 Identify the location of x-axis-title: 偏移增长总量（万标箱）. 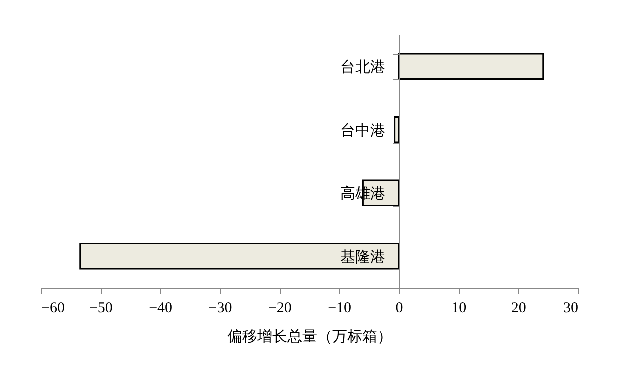
(310, 337).